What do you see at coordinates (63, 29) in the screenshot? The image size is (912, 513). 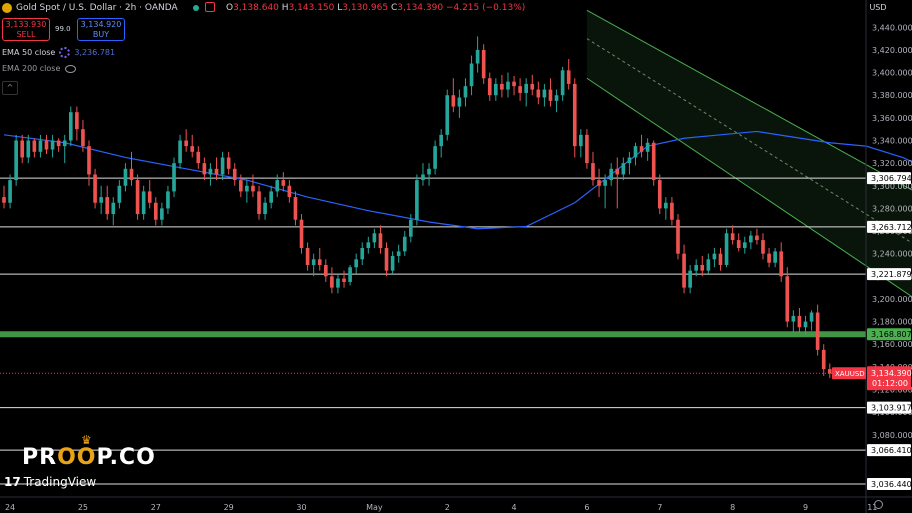 I see `spread-value: 99.0` at bounding box center [63, 29].